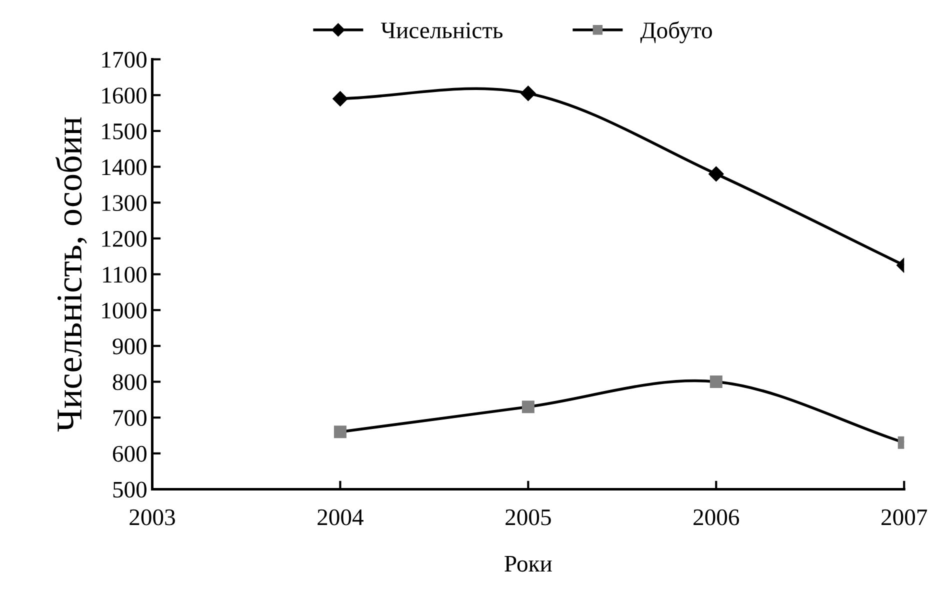  I want to click on y-tick-label: 1300, so click(124, 203).